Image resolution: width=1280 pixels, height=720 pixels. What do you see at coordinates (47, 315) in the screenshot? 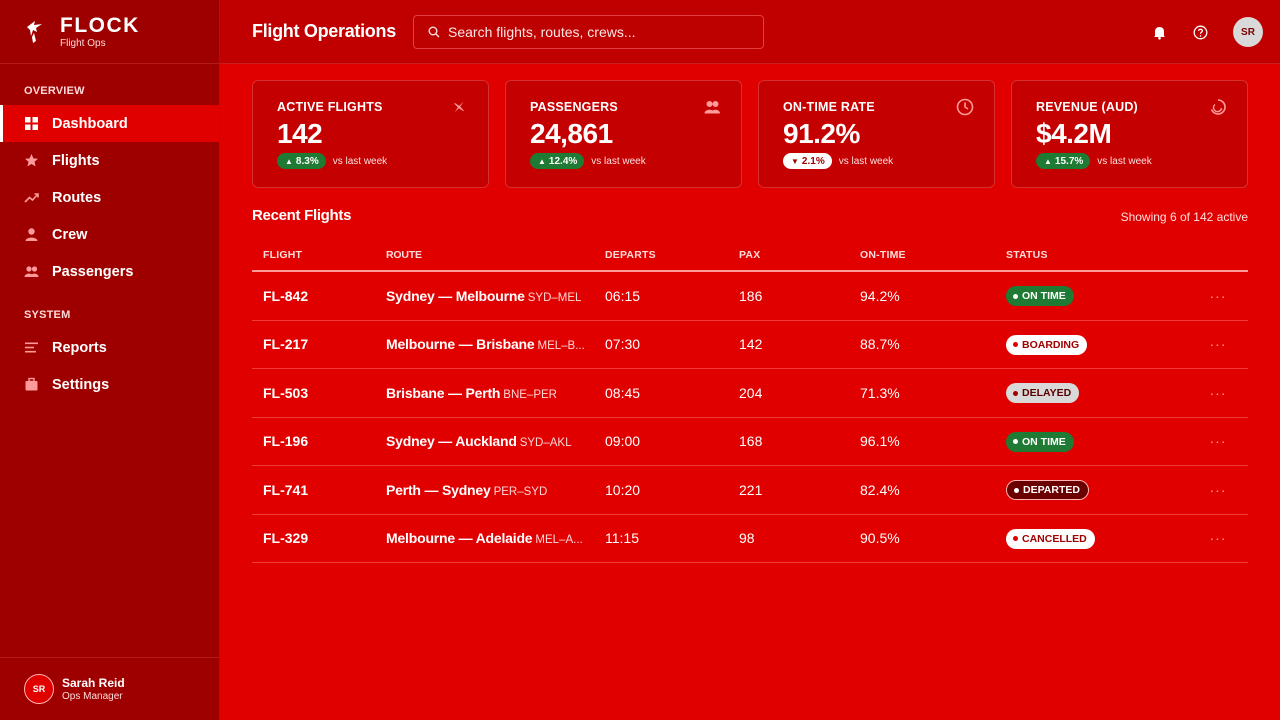
I see `nav-section-system: SYSTEM` at bounding box center [47, 315].